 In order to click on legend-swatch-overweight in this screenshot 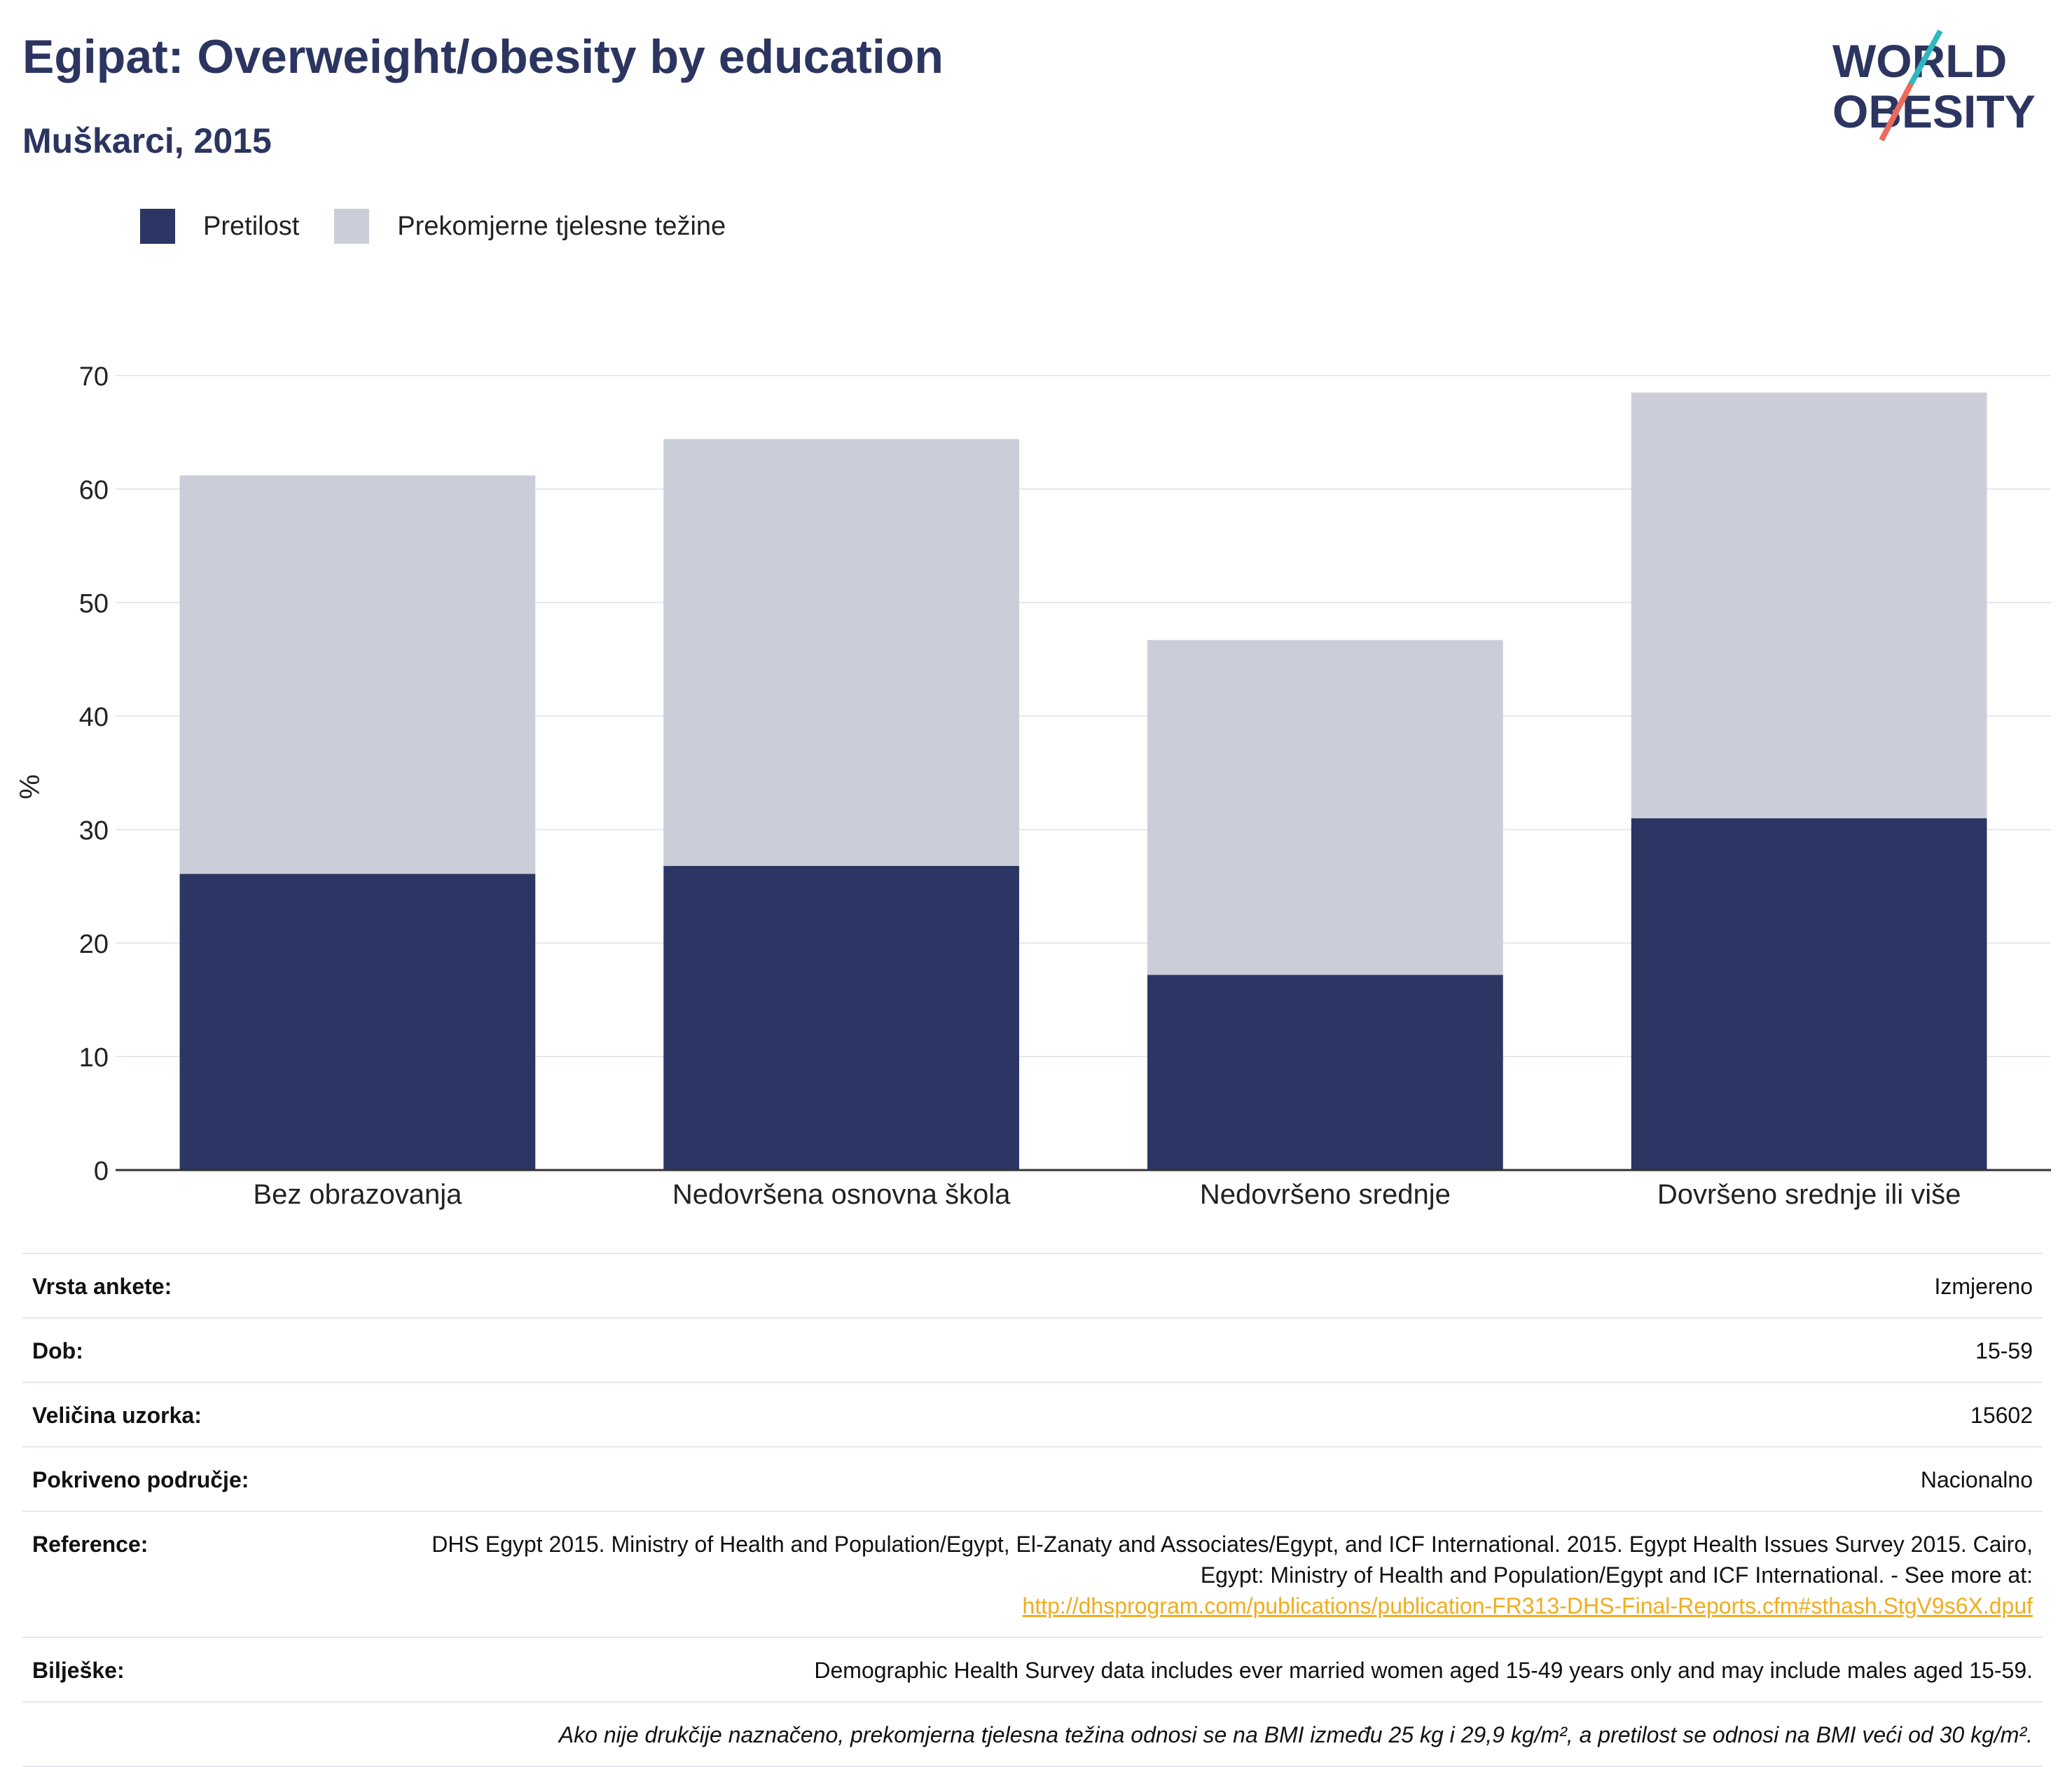, I will do `click(352, 226)`.